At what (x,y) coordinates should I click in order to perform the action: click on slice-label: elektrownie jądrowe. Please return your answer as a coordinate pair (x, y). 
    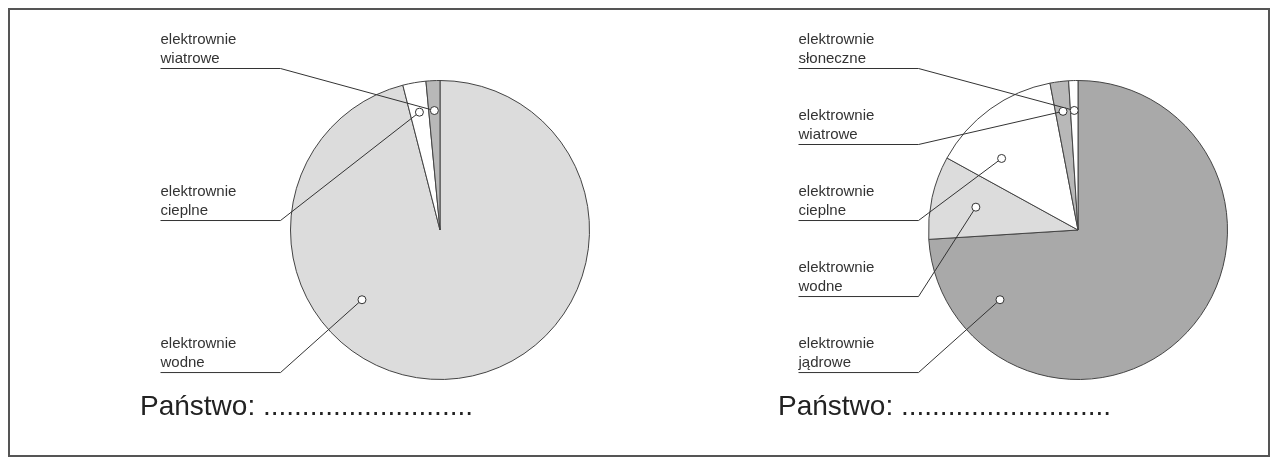
    Looking at the image, I should click on (836, 351).